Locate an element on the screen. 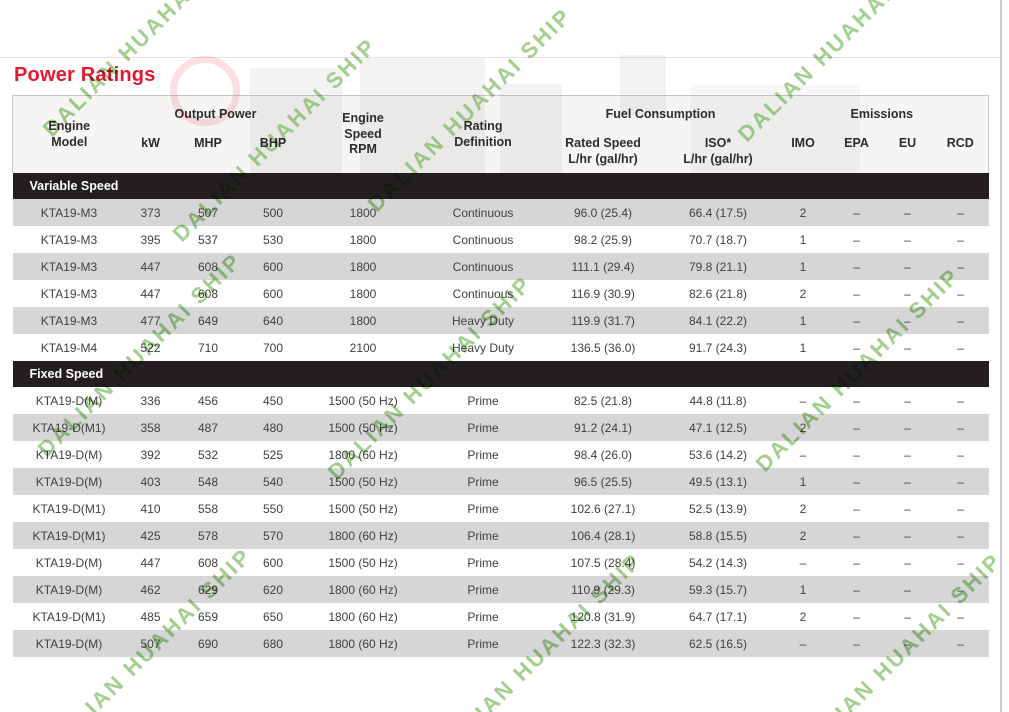 This screenshot has width=1009, height=712. table-cell: 537 is located at coordinates (208, 239).